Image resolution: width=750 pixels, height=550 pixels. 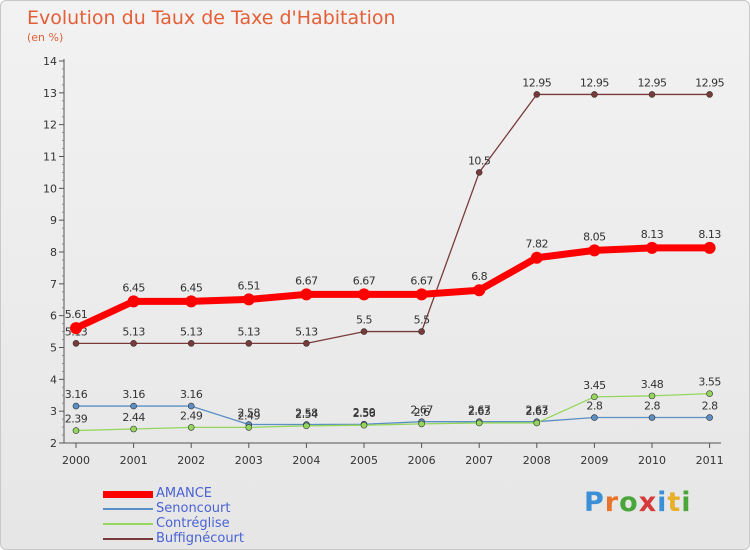 What do you see at coordinates (53, 252) in the screenshot?
I see `y-tick-label: 8` at bounding box center [53, 252].